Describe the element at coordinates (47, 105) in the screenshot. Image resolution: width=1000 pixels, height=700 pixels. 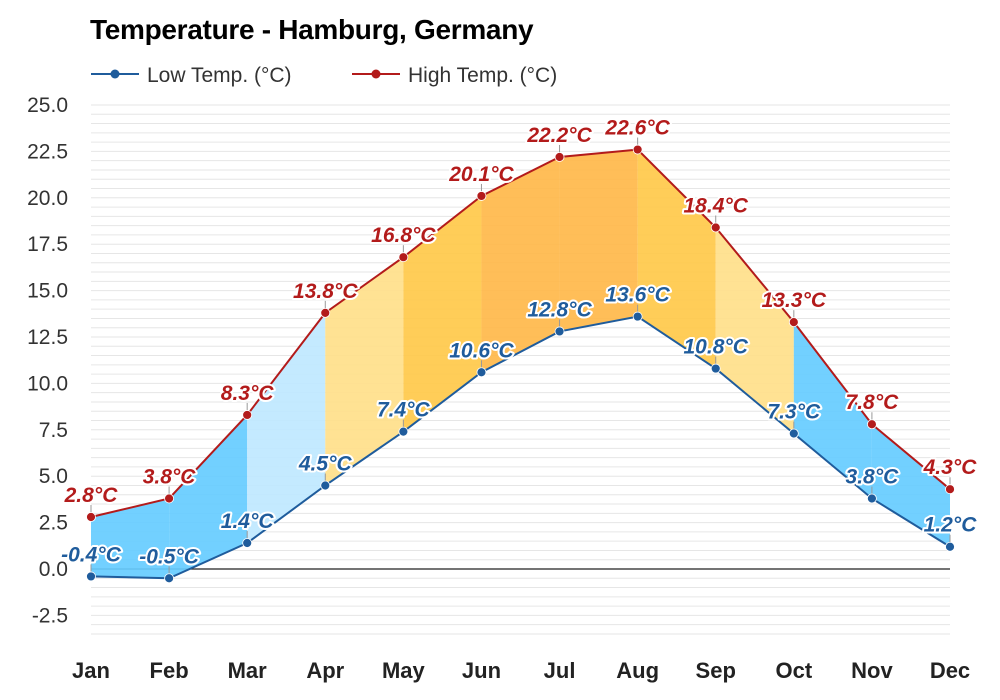
I see `y-tick-label: 25.0` at that location.